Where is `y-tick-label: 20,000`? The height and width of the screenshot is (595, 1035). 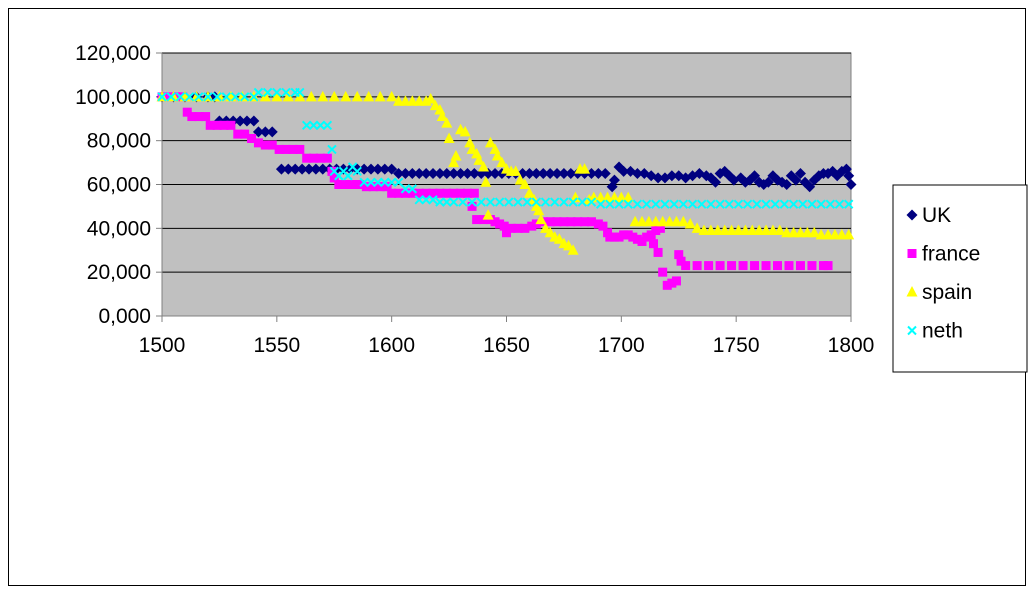 y-tick-label: 20,000 is located at coordinates (119, 272).